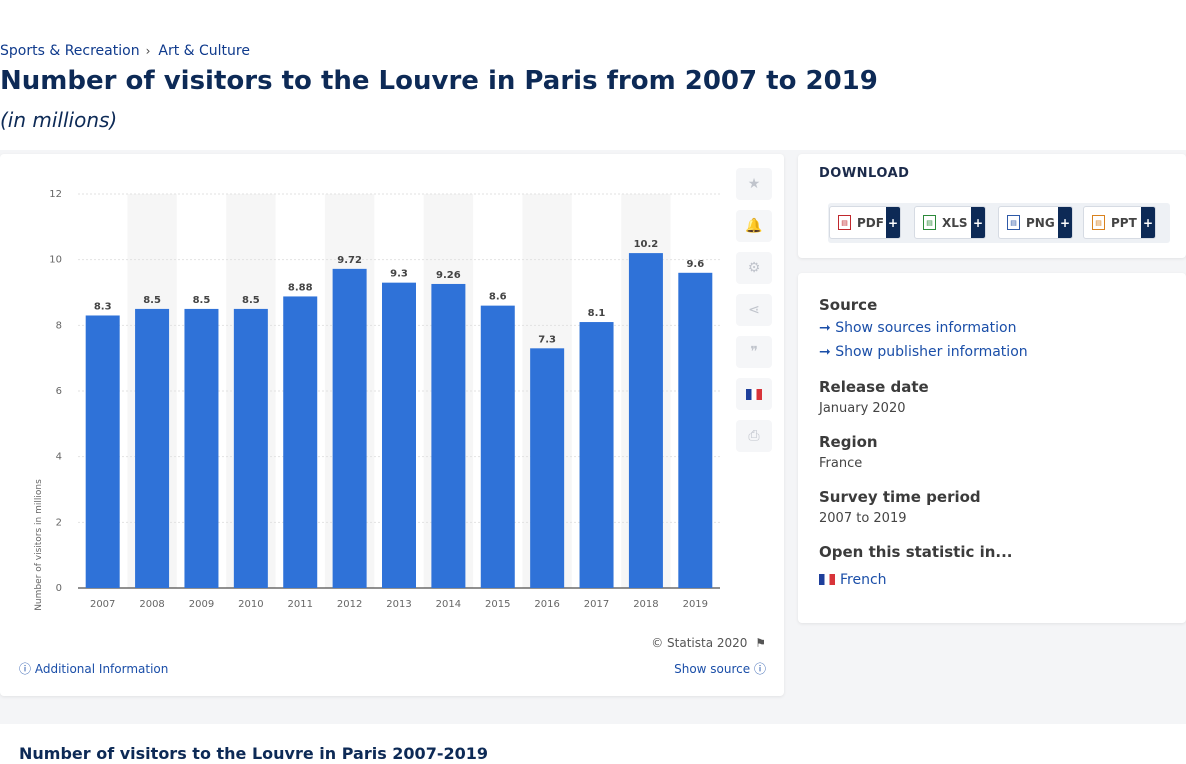 The width and height of the screenshot is (1186, 764). I want to click on x-tick-label: 2016, so click(546, 604).